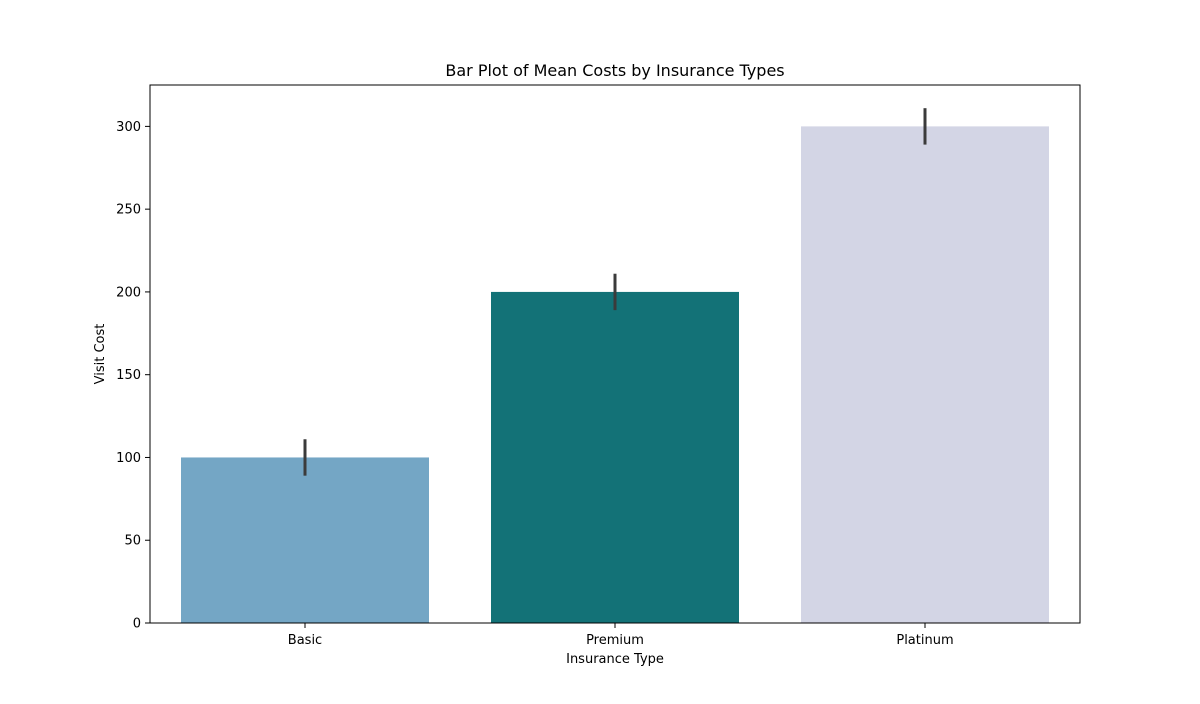 The width and height of the screenshot is (1200, 704). I want to click on y-tick-label: 0, so click(137, 624).